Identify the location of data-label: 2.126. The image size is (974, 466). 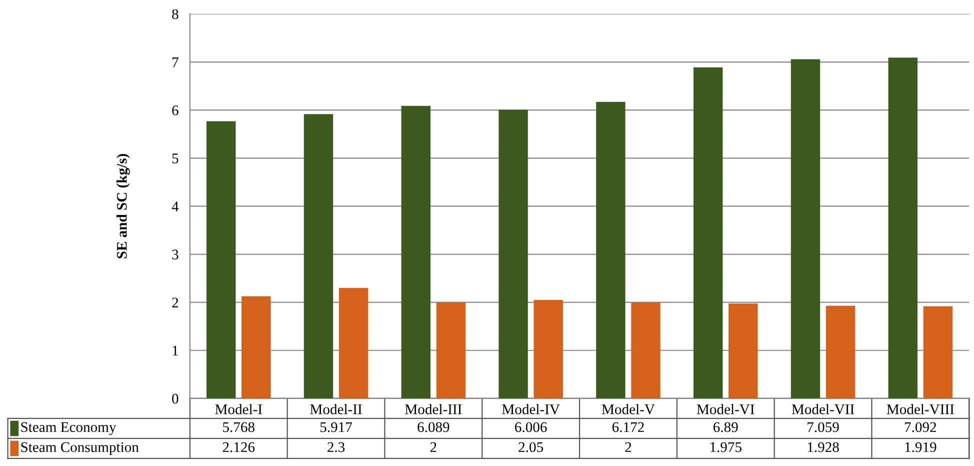
(238, 447).